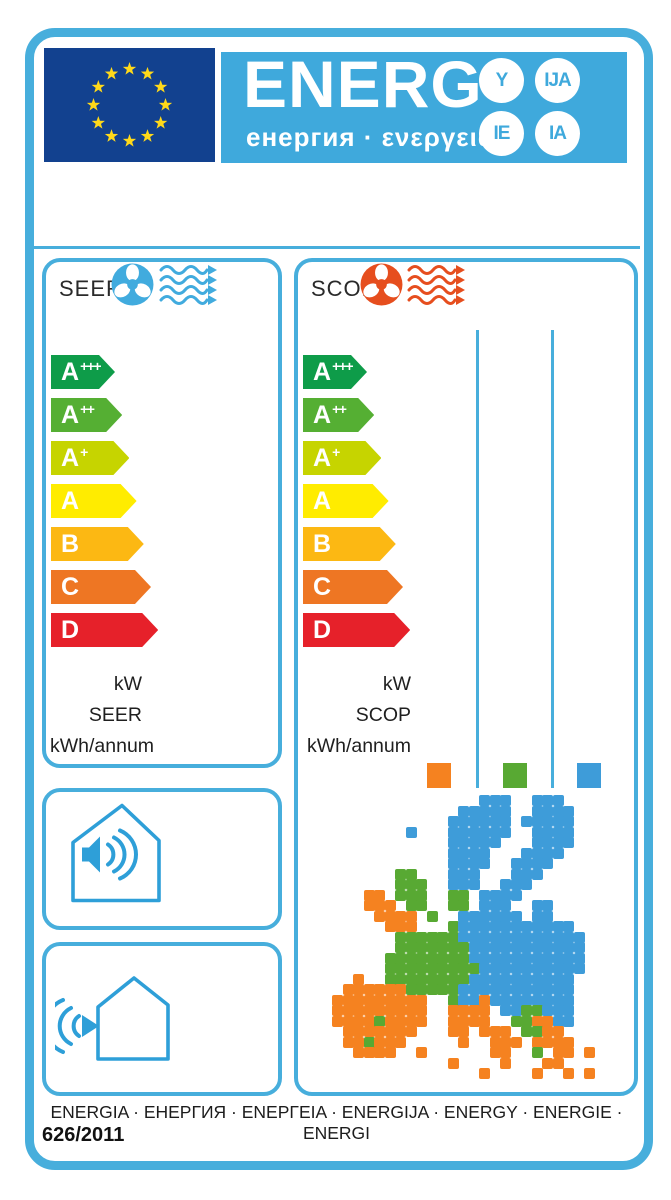 This screenshot has height=1200, width=671. I want to click on rating-arrow-a: A, so click(346, 501).